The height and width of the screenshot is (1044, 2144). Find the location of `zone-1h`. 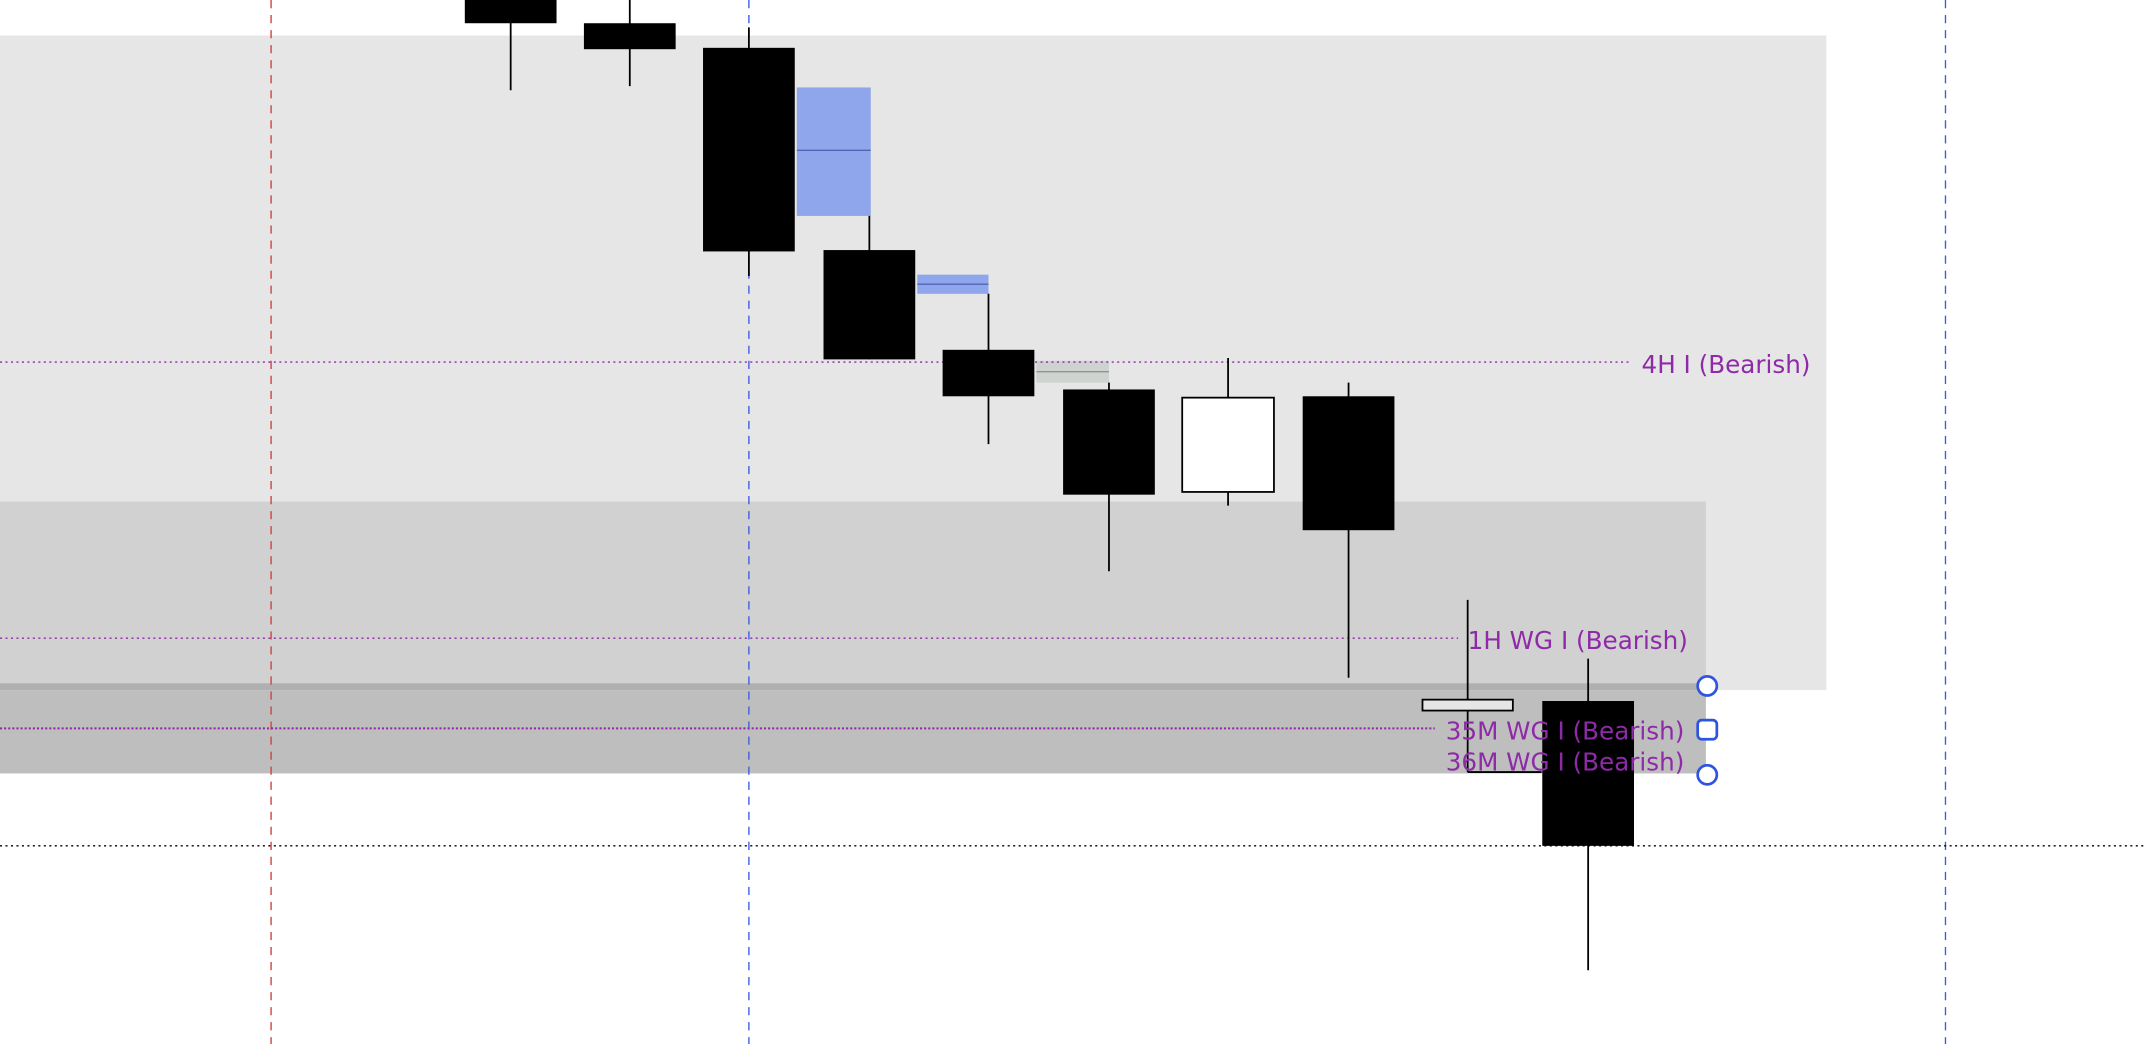

zone-1h is located at coordinates (853, 592).